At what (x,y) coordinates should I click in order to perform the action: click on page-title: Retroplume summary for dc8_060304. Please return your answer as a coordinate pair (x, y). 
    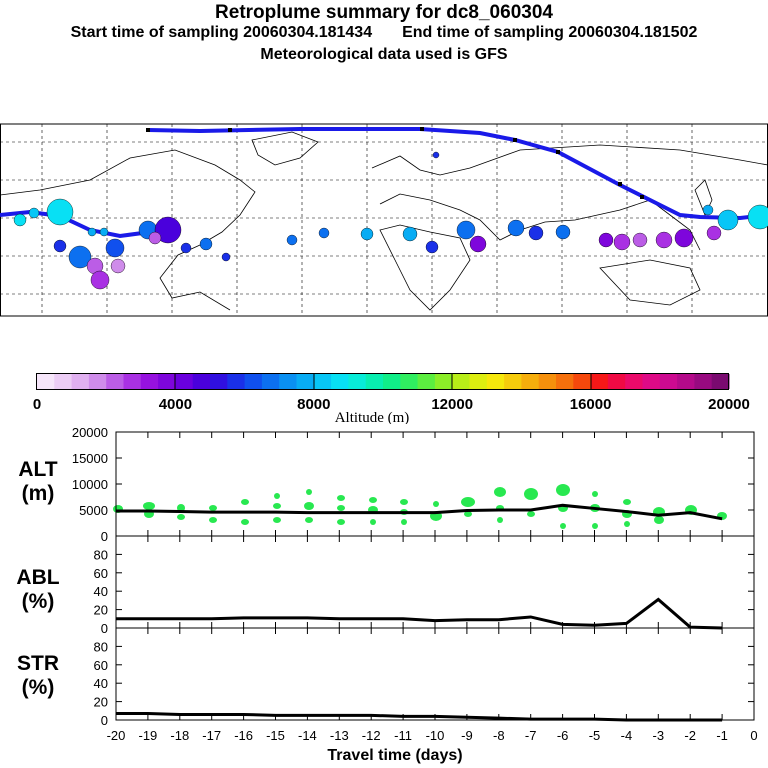
    Looking at the image, I should click on (384, 12).